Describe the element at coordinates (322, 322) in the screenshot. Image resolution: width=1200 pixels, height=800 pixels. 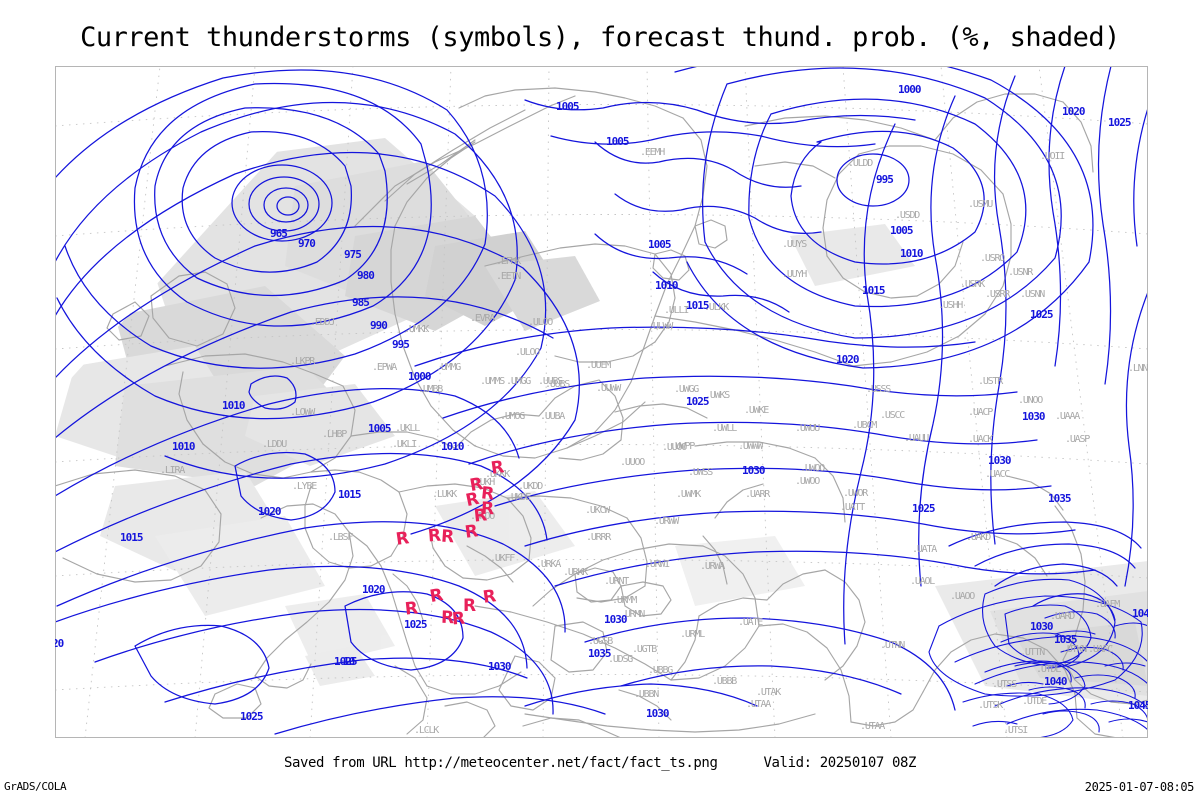
I see `station-label: .EDDJ` at that location.